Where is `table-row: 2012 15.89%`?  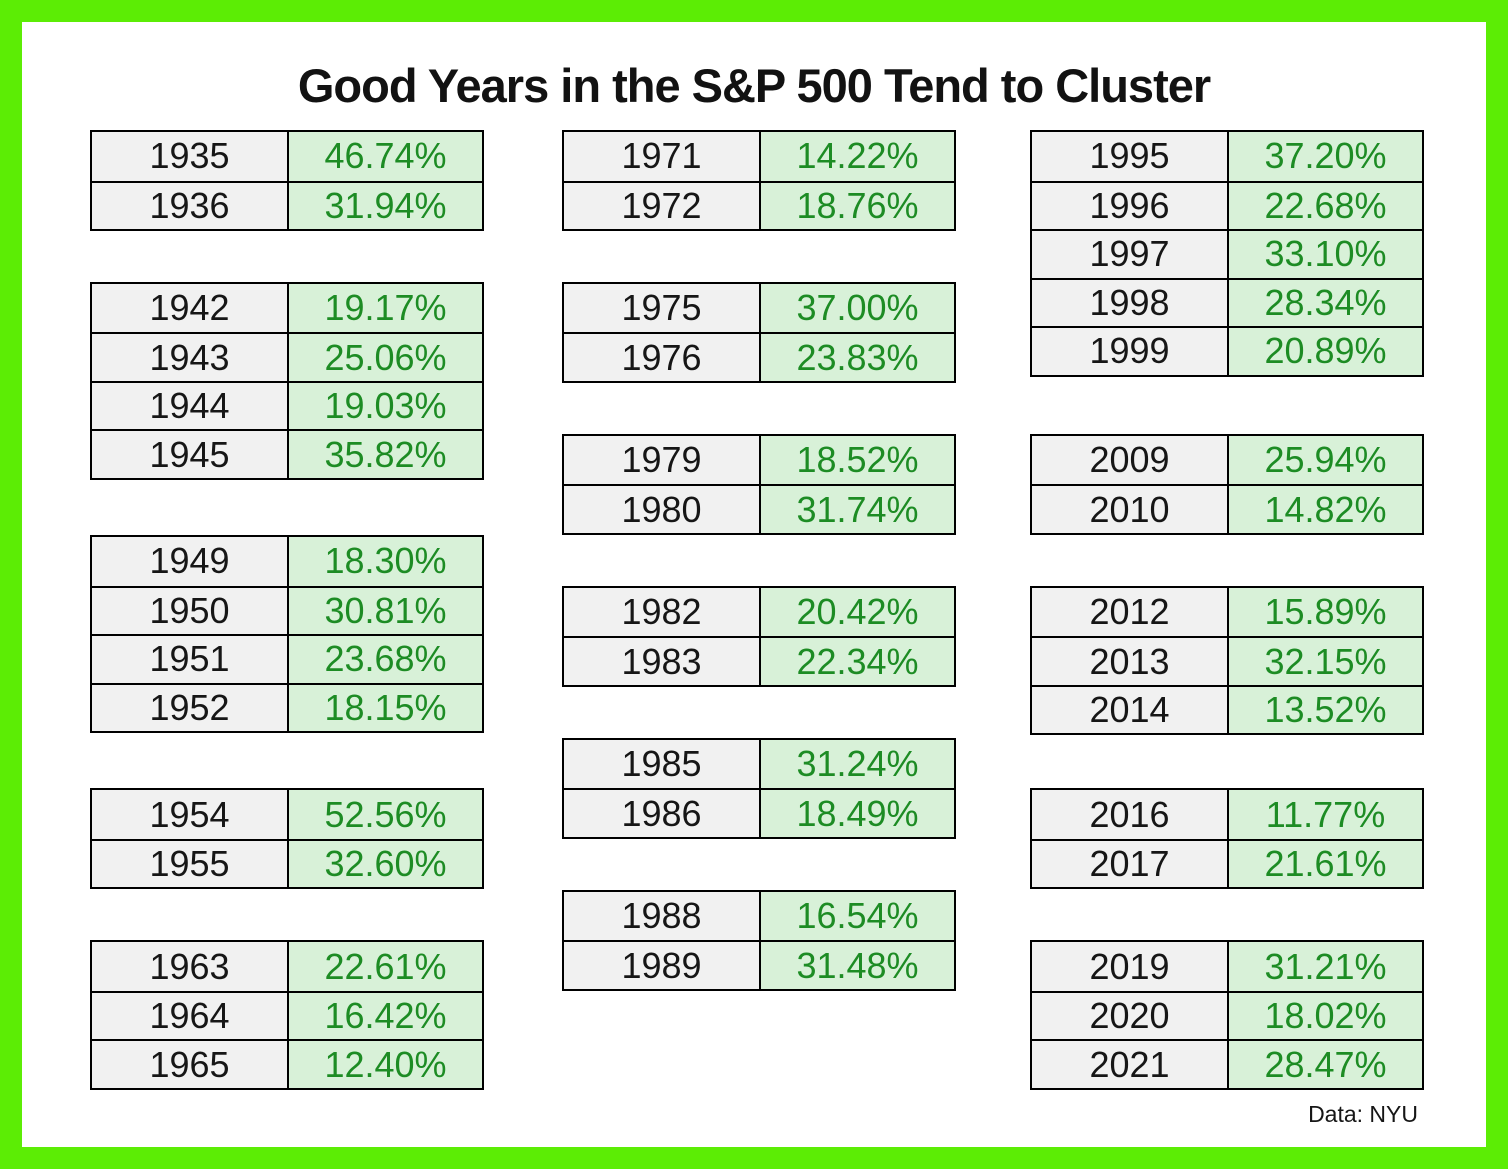
table-row: 2012 15.89% is located at coordinates (1227, 612).